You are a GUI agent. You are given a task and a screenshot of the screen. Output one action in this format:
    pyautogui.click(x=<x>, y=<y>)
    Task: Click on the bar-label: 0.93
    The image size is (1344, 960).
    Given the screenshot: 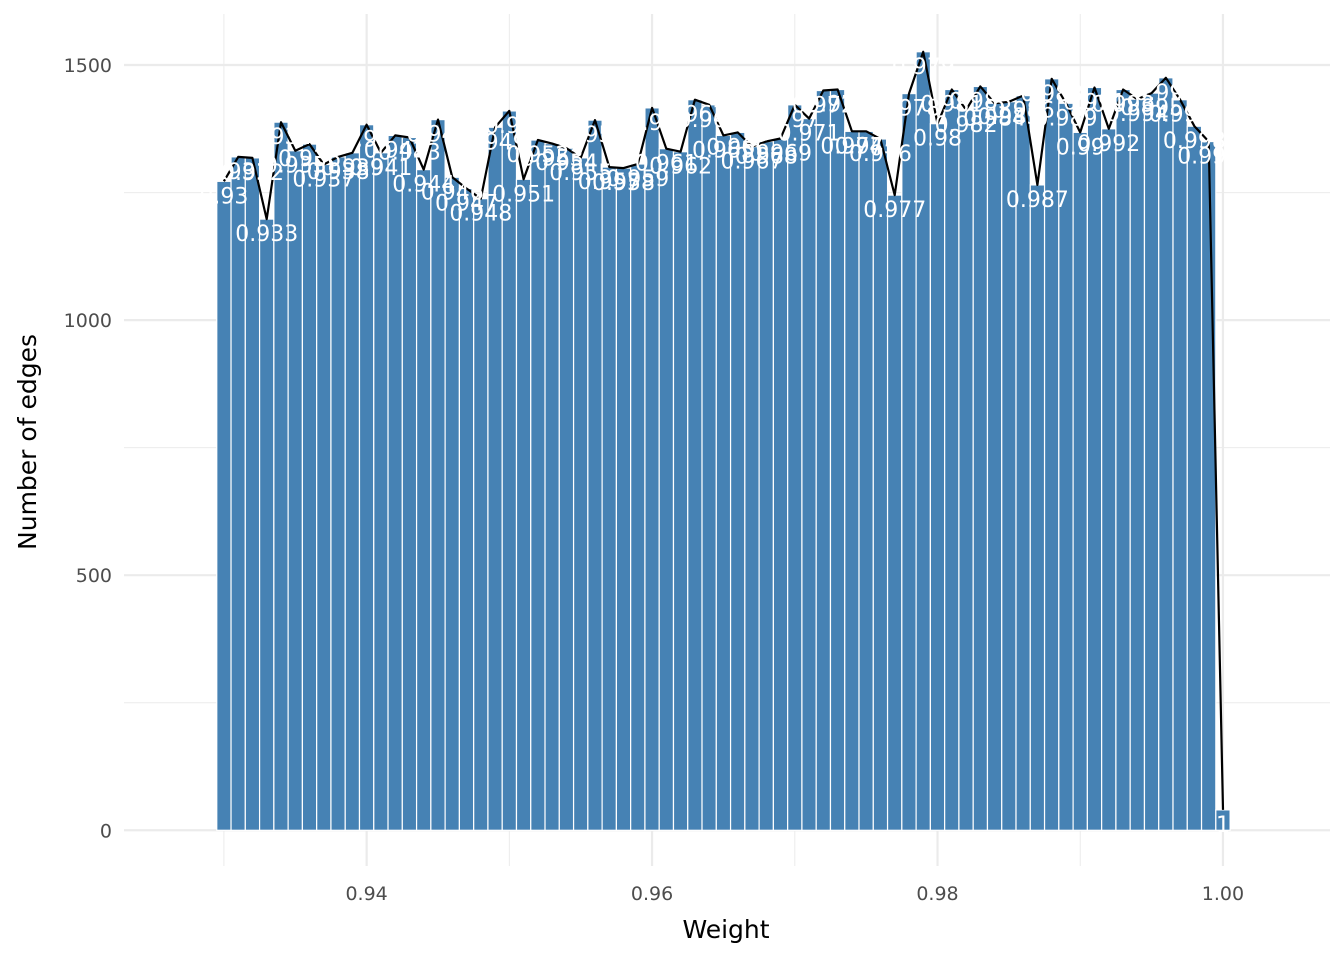 What is the action you would take?
    pyautogui.click(x=223, y=196)
    